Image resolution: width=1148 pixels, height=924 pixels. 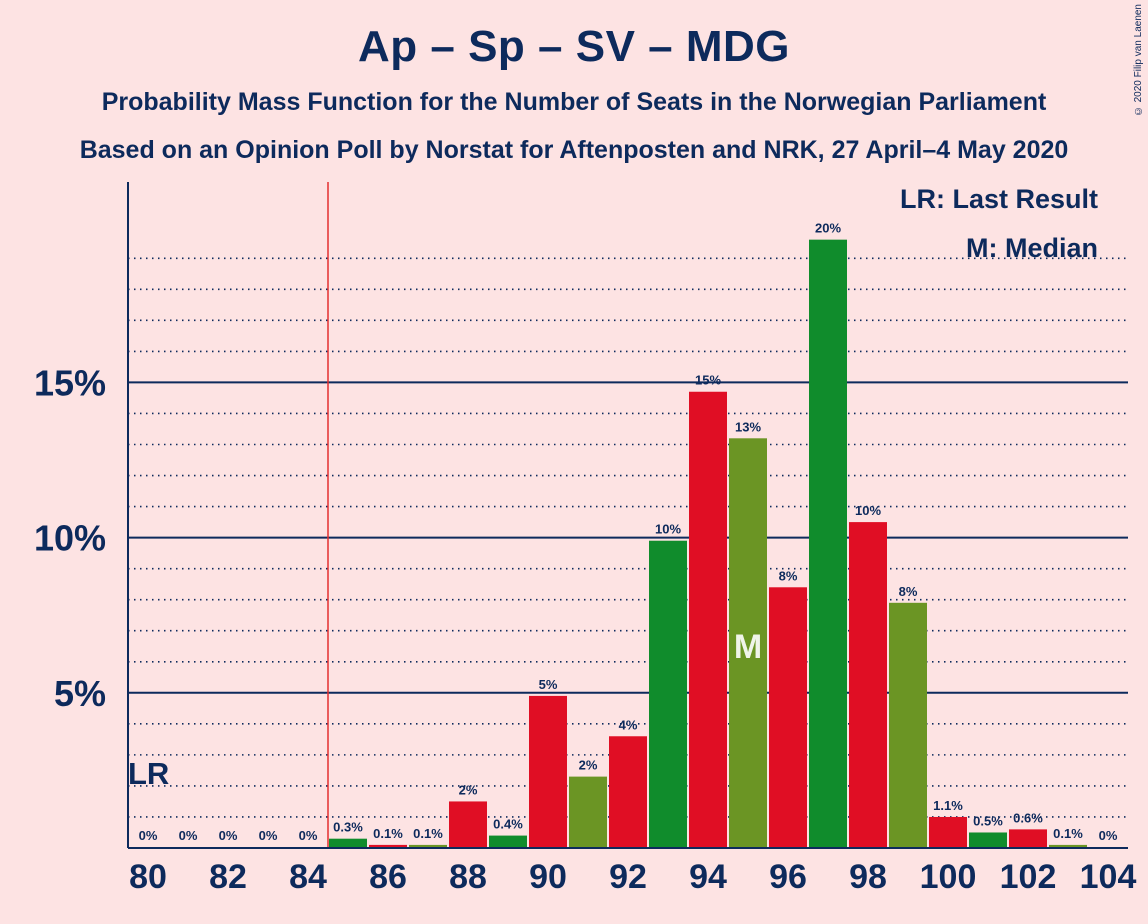 I want to click on x-tick-label: 96, so click(x=788, y=877).